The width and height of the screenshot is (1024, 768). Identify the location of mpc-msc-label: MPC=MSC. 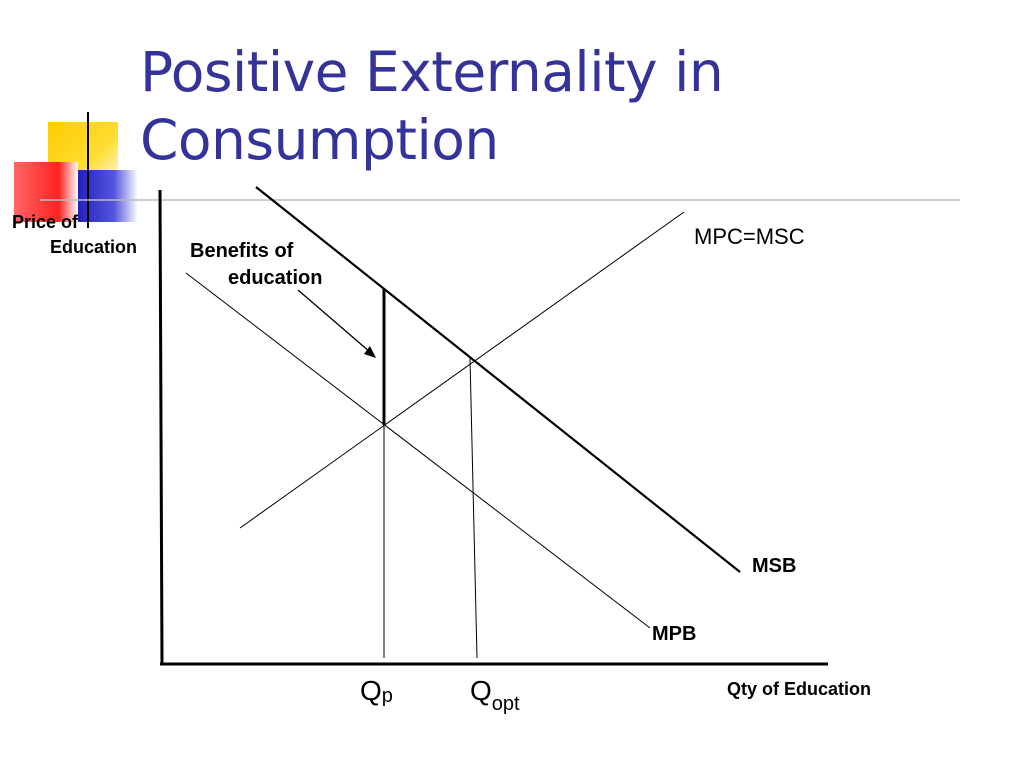
(749, 236).